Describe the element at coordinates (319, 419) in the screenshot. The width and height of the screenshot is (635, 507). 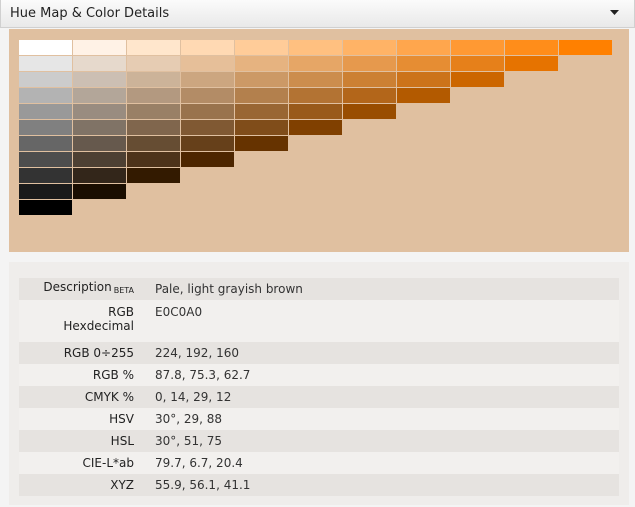
I see `detail-row: HSV 30°, 29, 88` at that location.